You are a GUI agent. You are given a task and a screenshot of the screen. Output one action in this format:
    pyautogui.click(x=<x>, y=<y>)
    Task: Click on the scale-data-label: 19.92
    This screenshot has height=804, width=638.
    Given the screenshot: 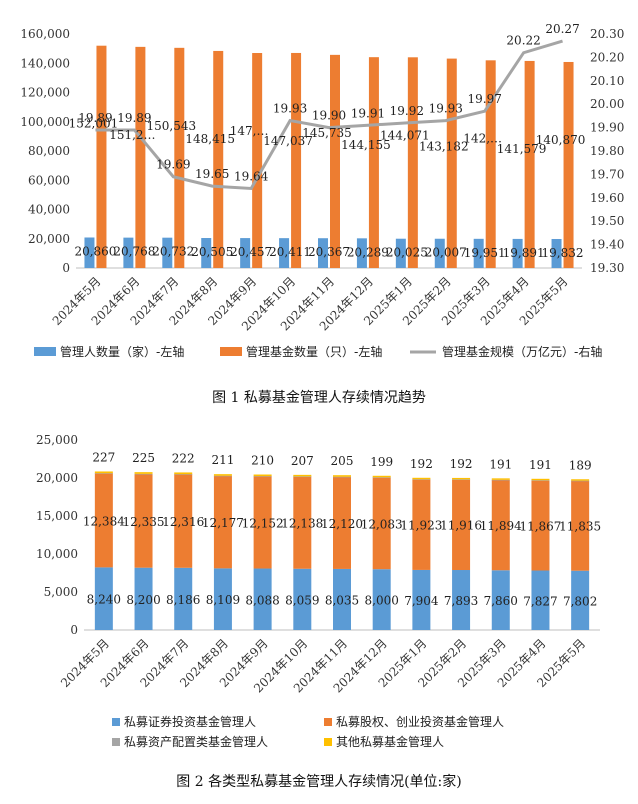 What is the action you would take?
    pyautogui.click(x=407, y=111)
    